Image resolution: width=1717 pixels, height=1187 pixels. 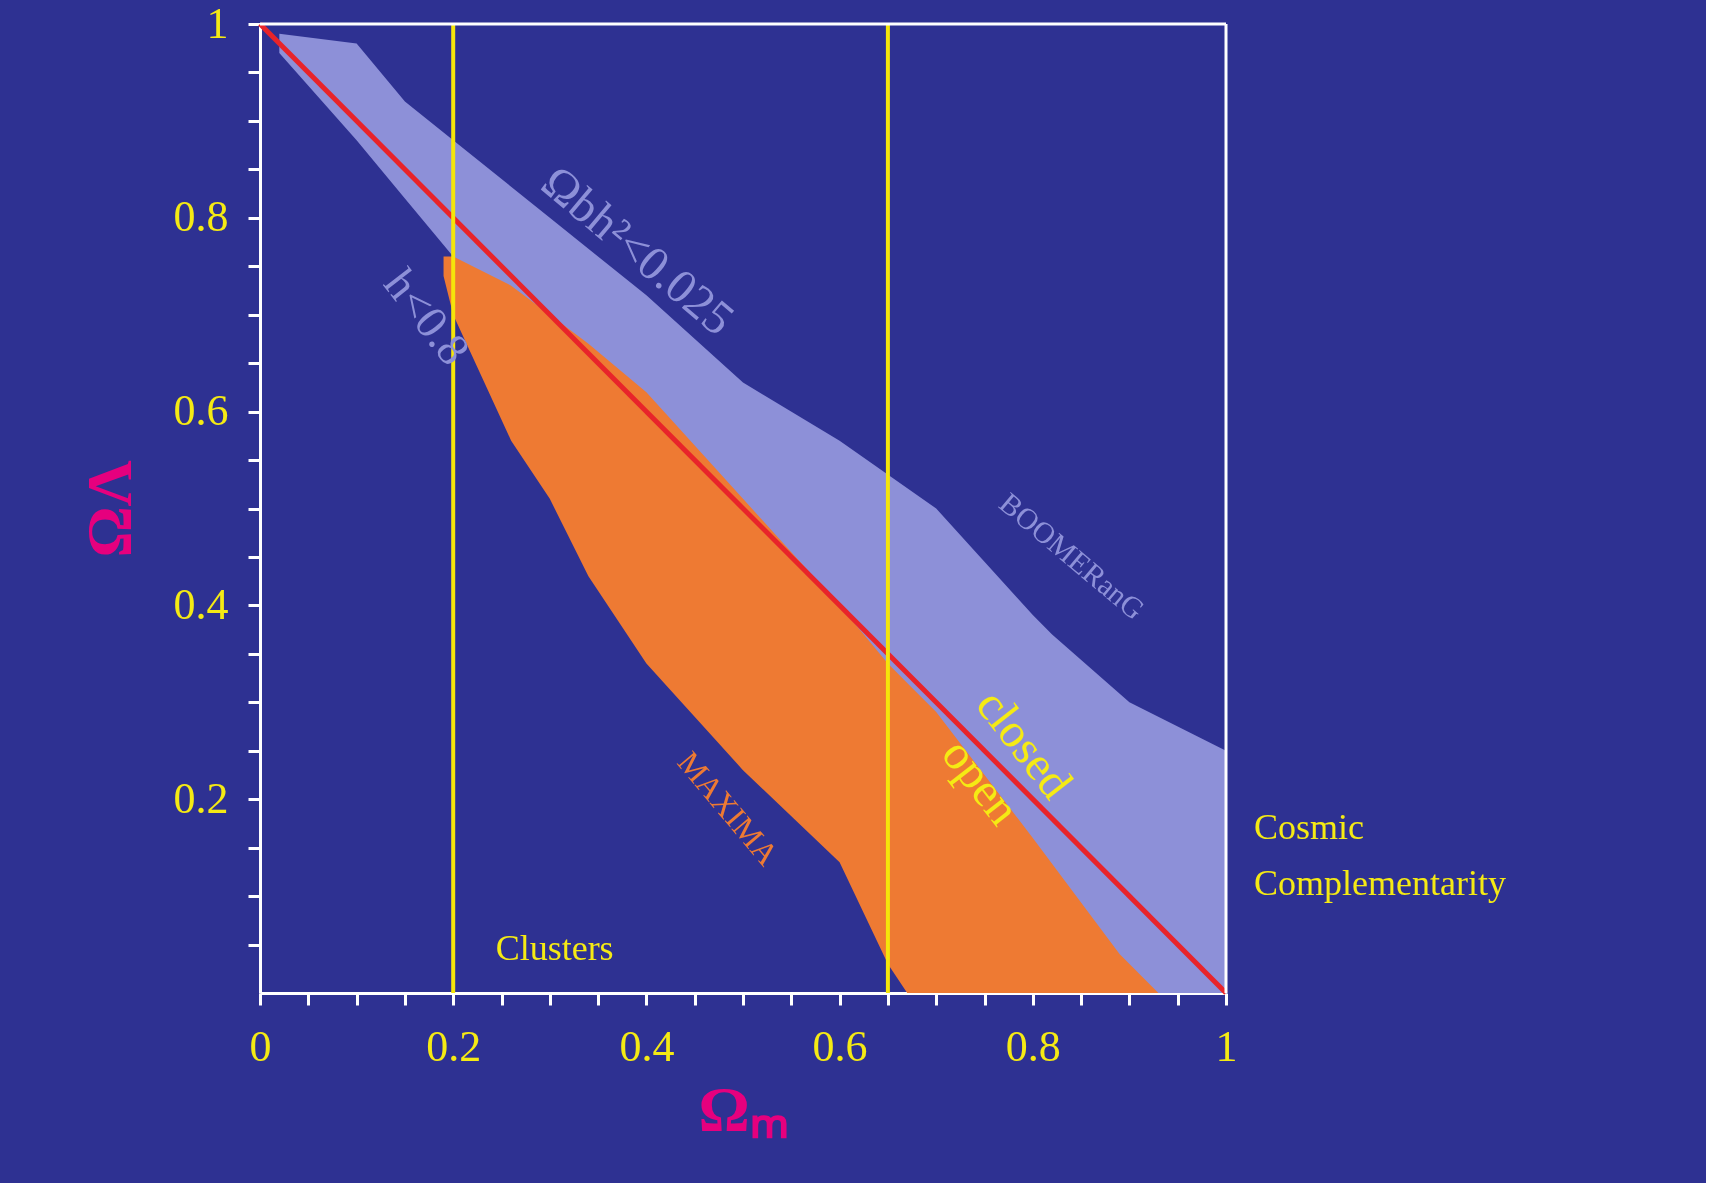 What do you see at coordinates (201, 798) in the screenshot?
I see `y-tick-label: 0.2` at bounding box center [201, 798].